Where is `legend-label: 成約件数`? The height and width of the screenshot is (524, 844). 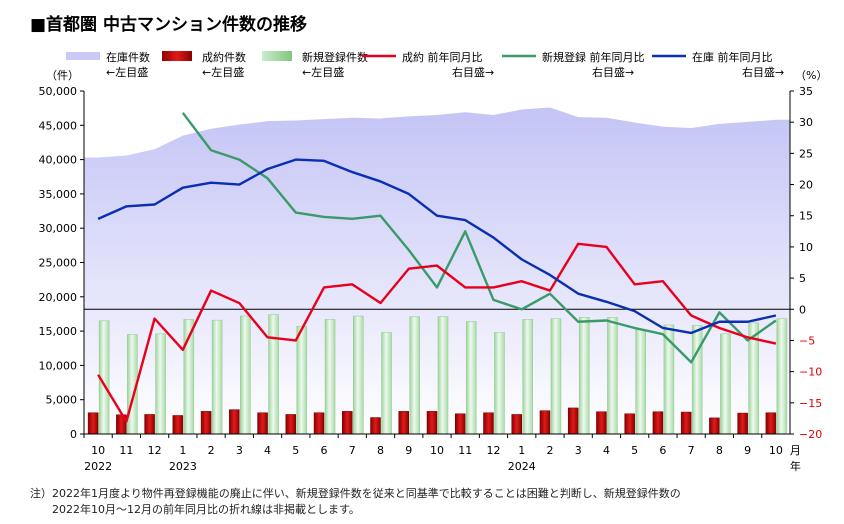
legend-label: 成約件数 is located at coordinates (224, 57).